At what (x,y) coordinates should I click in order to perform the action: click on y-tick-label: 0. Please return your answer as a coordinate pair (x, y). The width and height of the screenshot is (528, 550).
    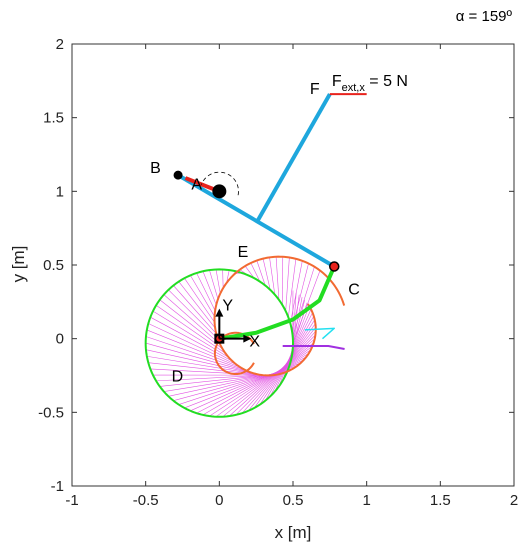
    Looking at the image, I should click on (60, 339).